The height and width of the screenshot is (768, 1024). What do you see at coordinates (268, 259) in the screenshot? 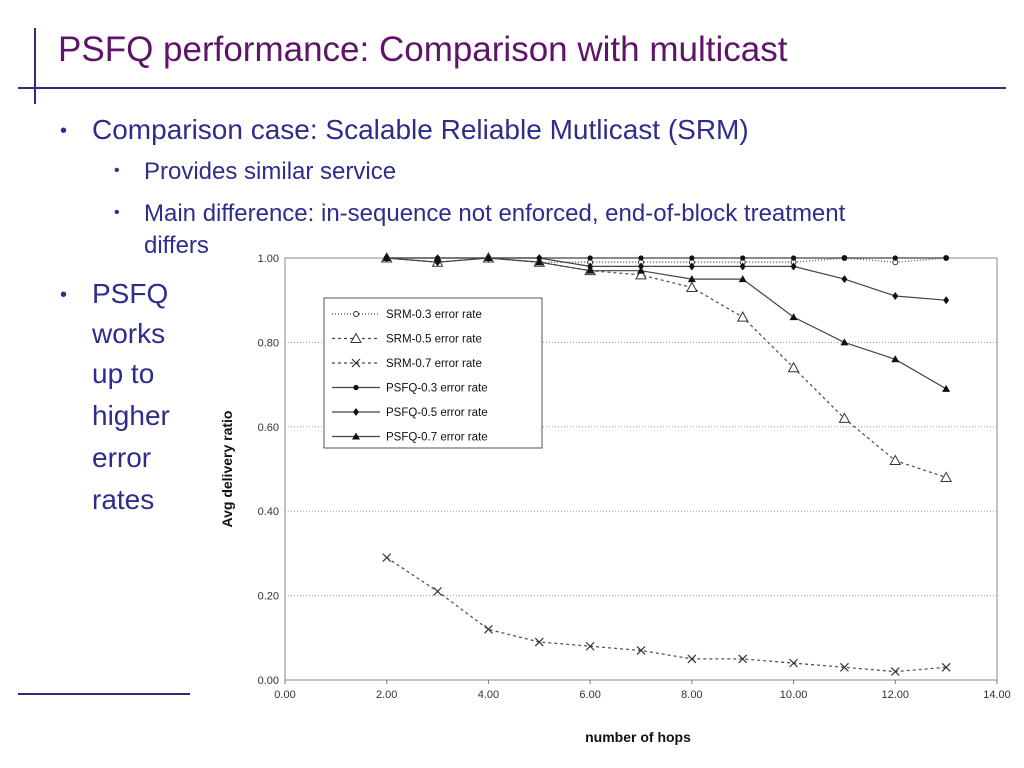
I see `y-tick-label: 1.00` at bounding box center [268, 259].